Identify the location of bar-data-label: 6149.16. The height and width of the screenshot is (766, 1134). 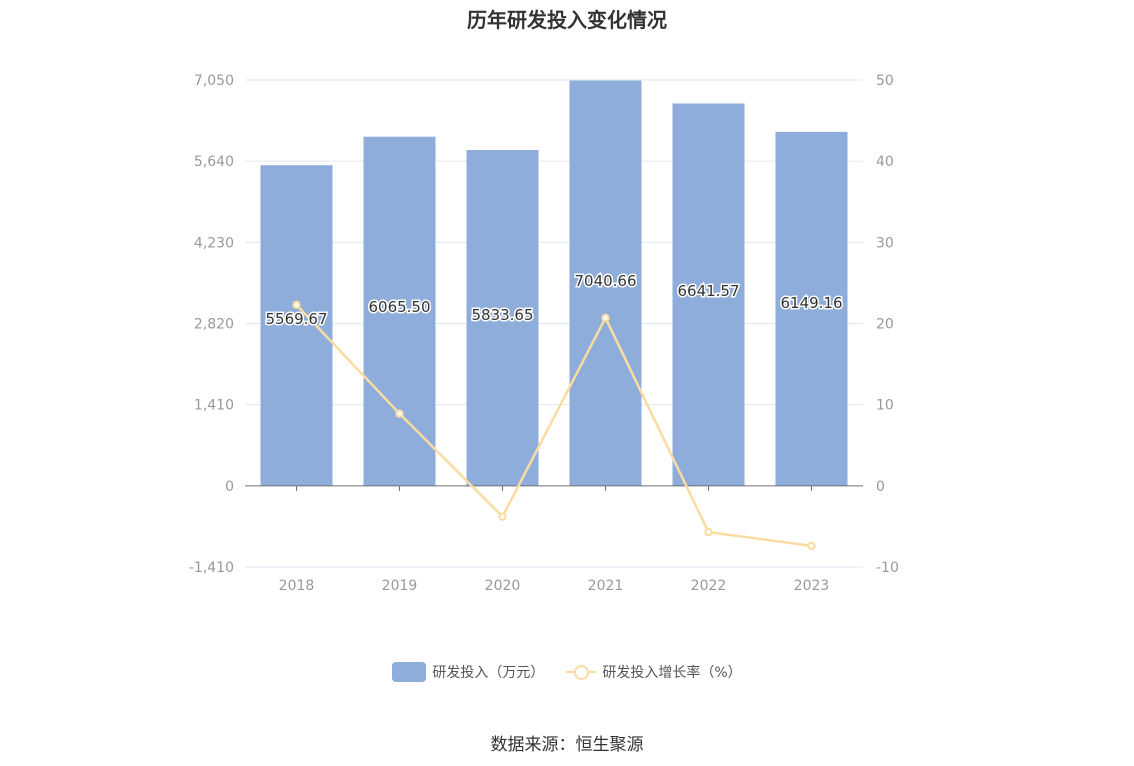
(811, 303).